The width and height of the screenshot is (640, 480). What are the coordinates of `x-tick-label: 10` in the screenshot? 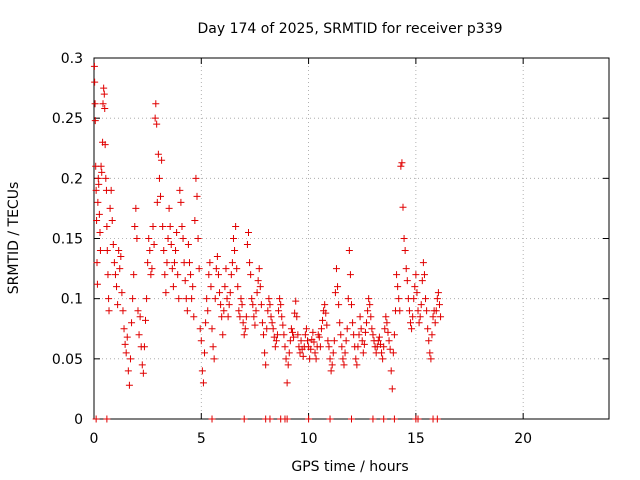 It's located at (309, 439).